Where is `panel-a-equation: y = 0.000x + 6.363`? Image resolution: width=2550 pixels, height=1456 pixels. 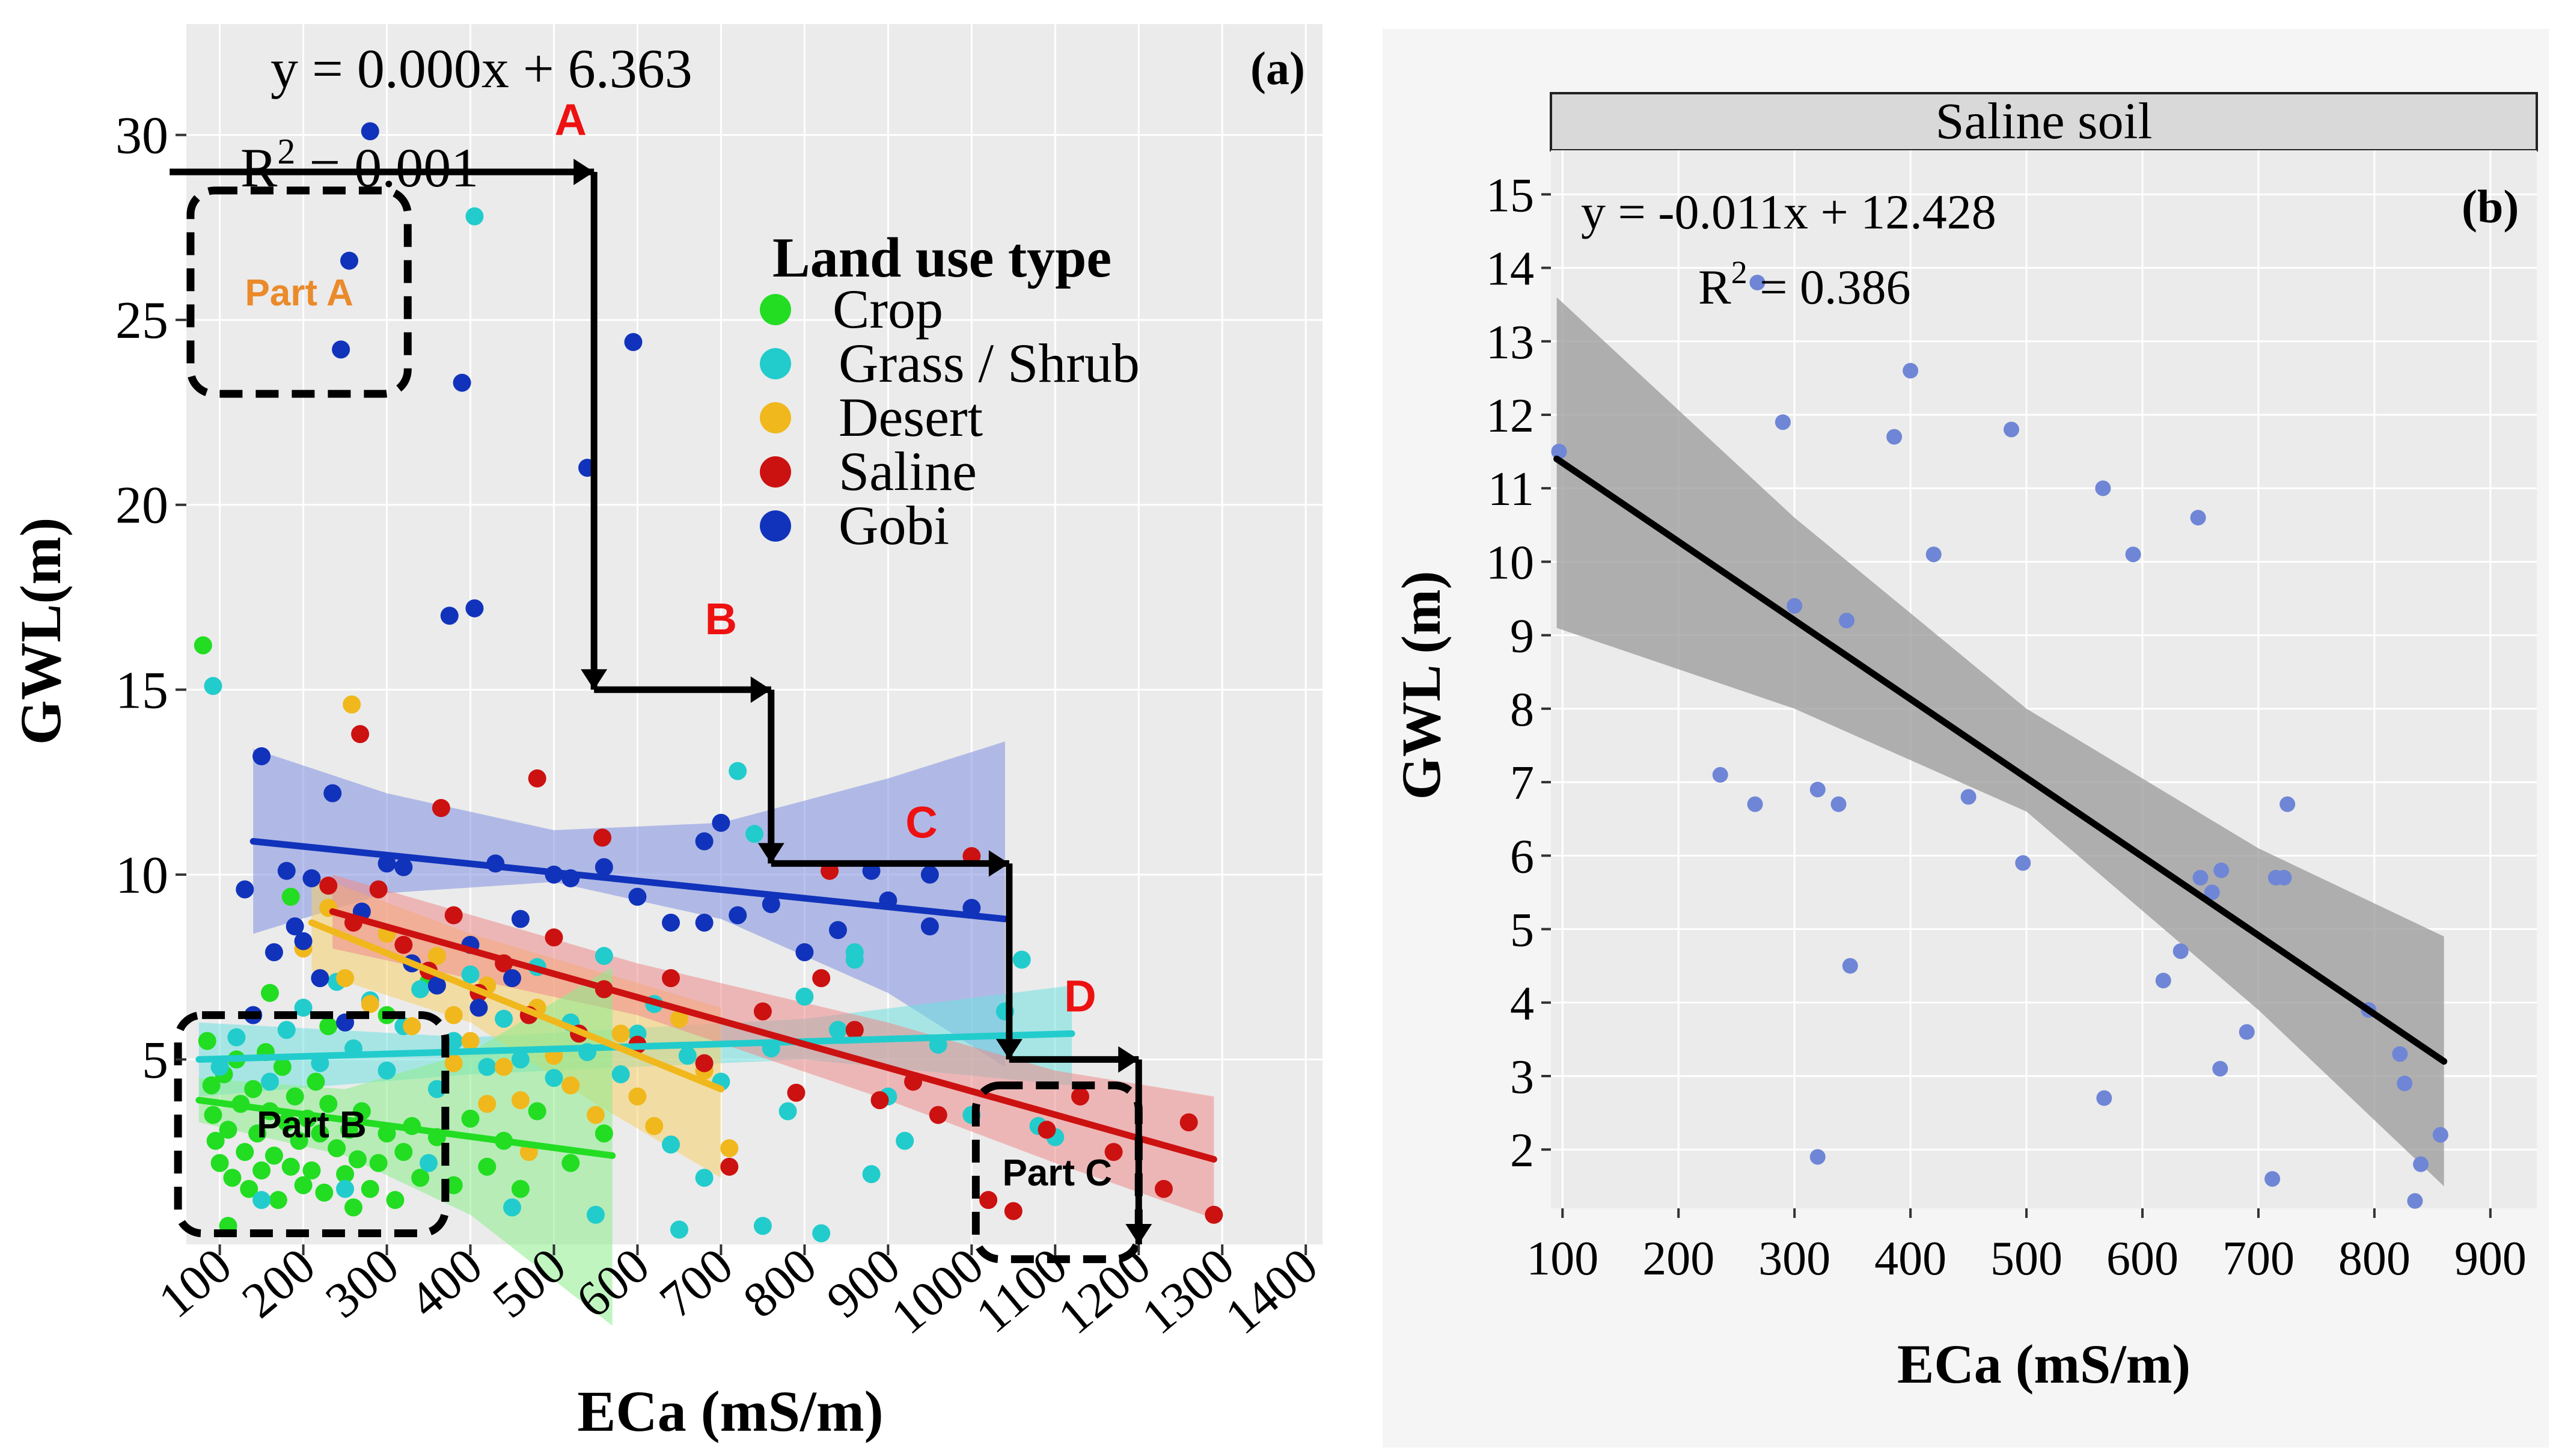
panel-a-equation: y = 0.000x + 6.363 is located at coordinates (482, 68).